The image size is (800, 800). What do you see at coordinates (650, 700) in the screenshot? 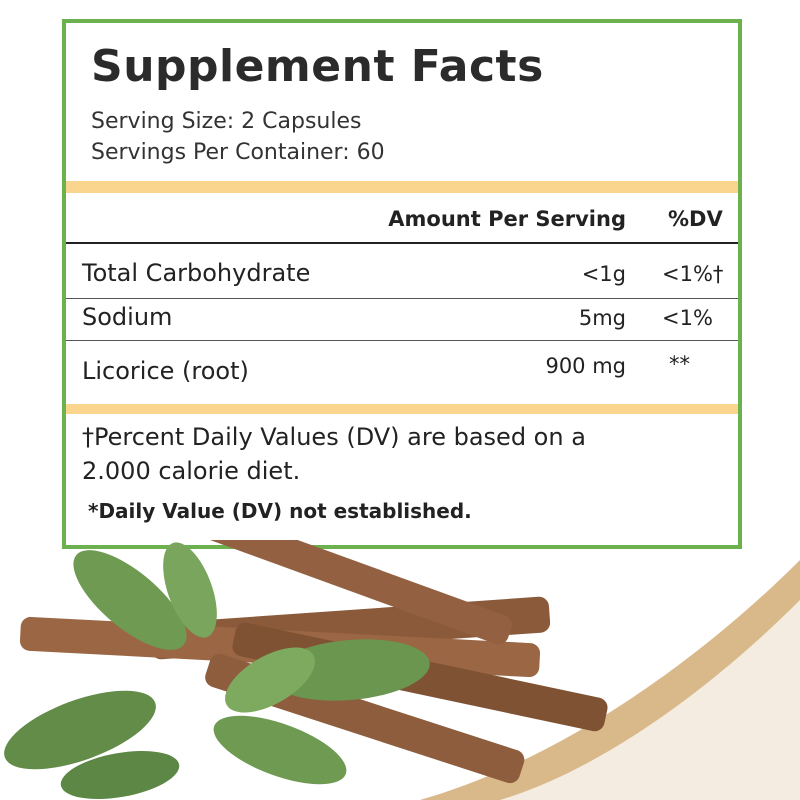
I see `swoosh-shape` at bounding box center [650, 700].